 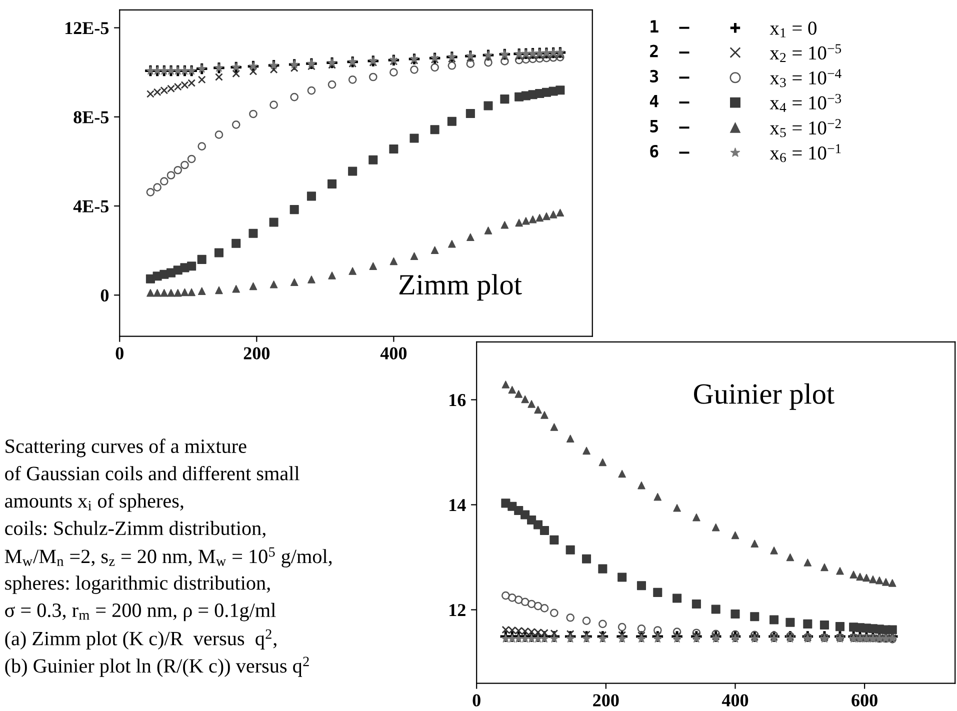 What do you see at coordinates (140, 612) in the screenshot?
I see `text: σ = 0.3, r$_{m}$ = 200 nm, ρ = 0.1g/ml` at bounding box center [140, 612].